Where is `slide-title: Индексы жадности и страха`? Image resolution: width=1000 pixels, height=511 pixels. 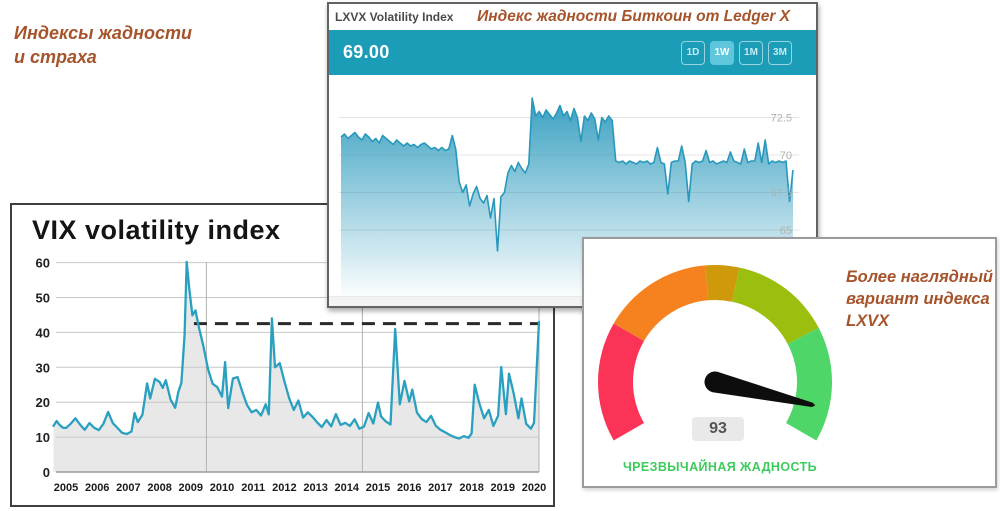
slide-title: Индексы жадности и страха is located at coordinates (103, 46).